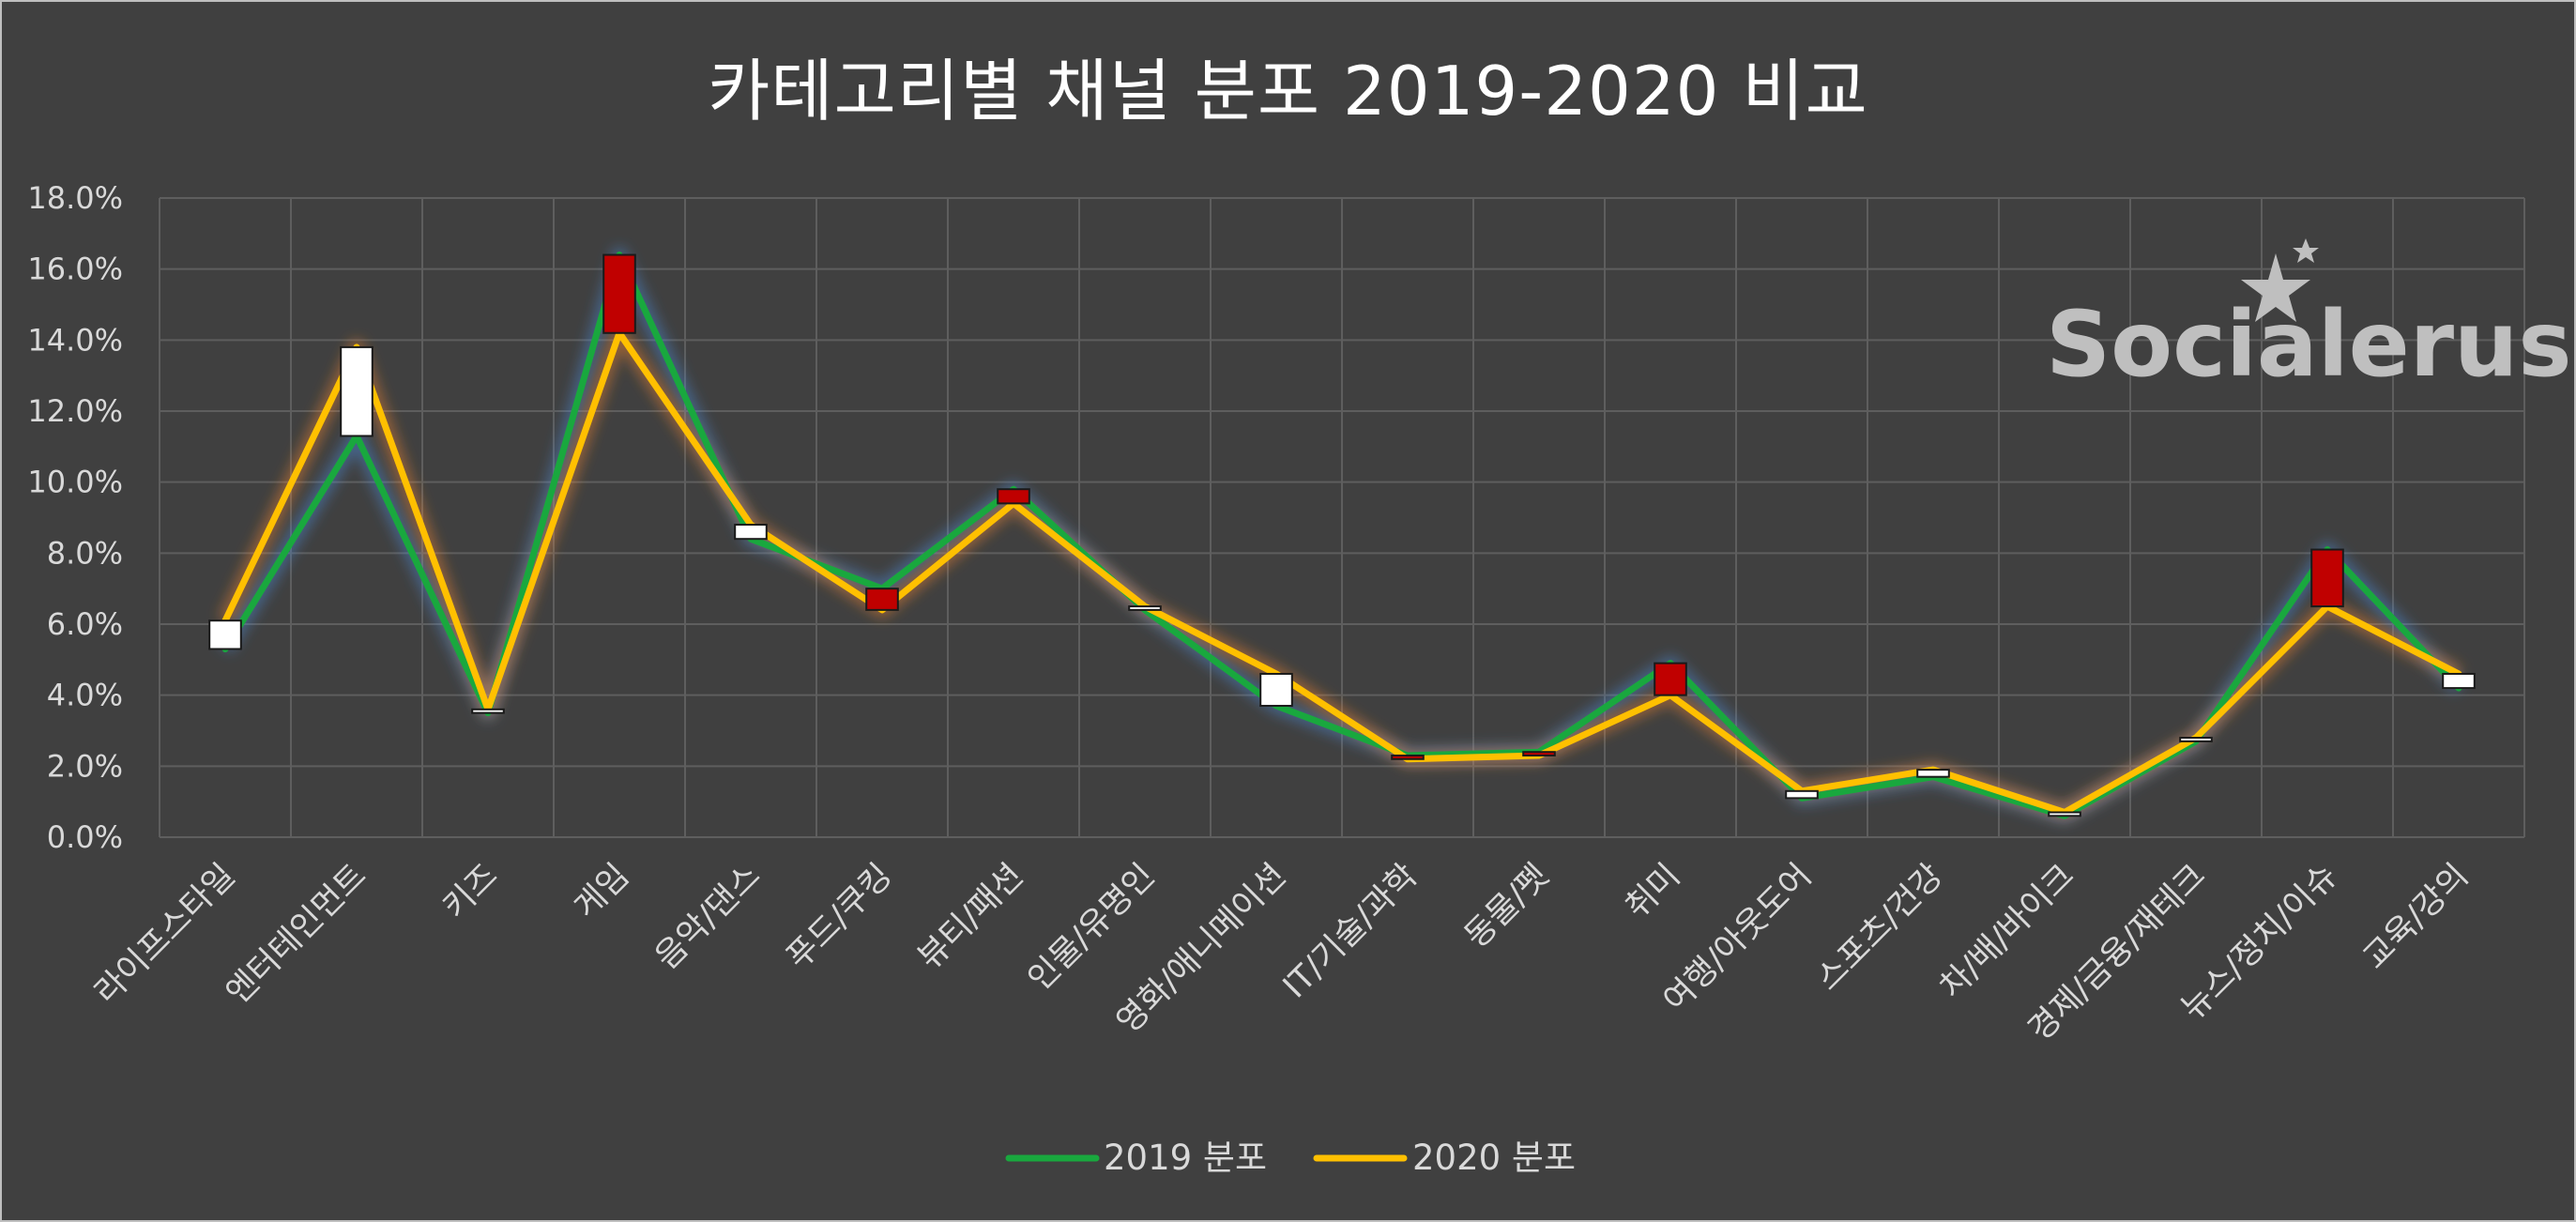  I want to click on x-category-label: 라이프스타일, so click(164, 934).